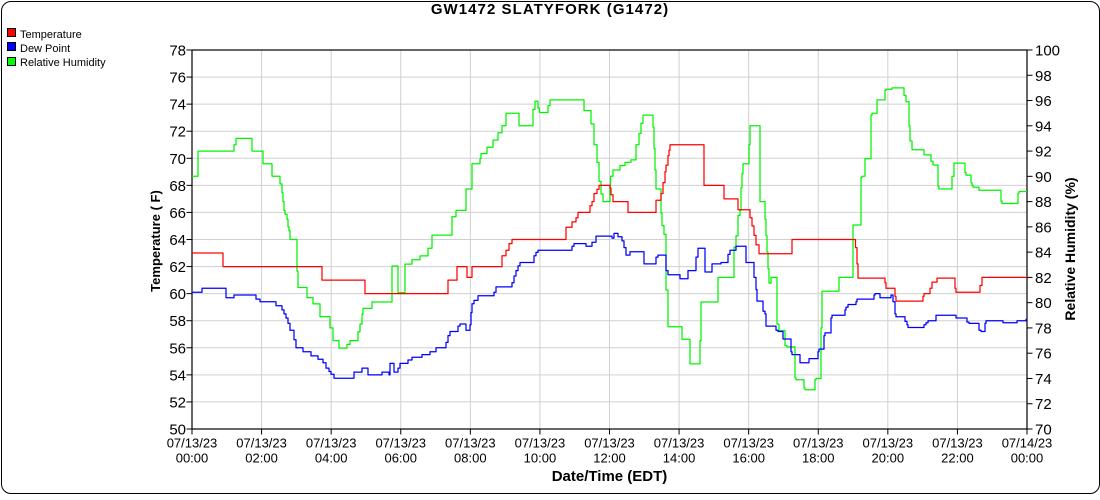  I want to click on svg-text: 56, so click(177, 348).